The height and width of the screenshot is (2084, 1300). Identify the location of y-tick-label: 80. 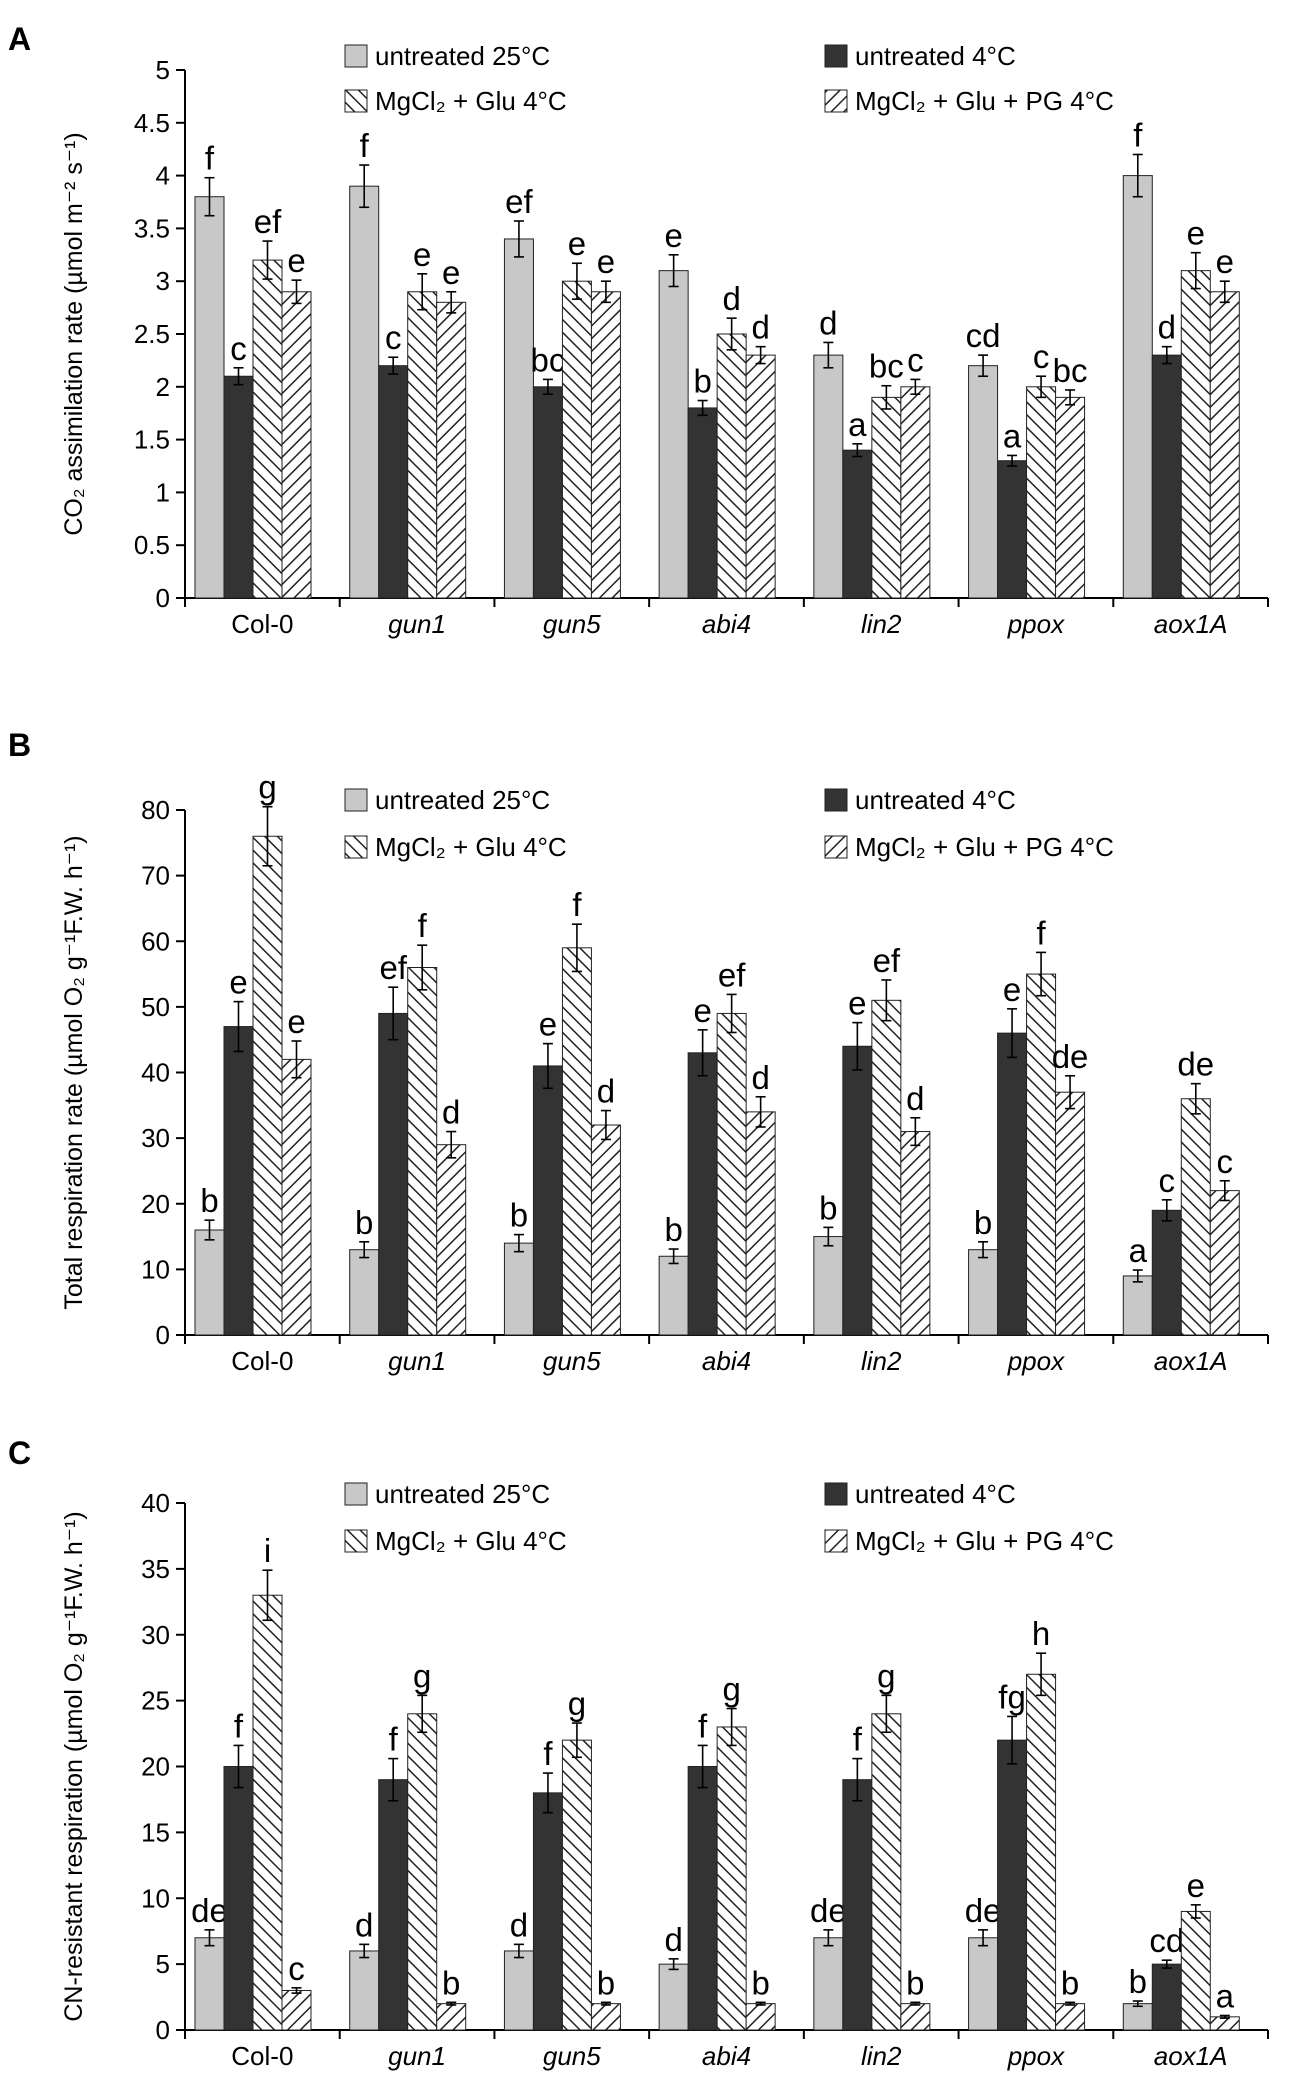
(155, 810).